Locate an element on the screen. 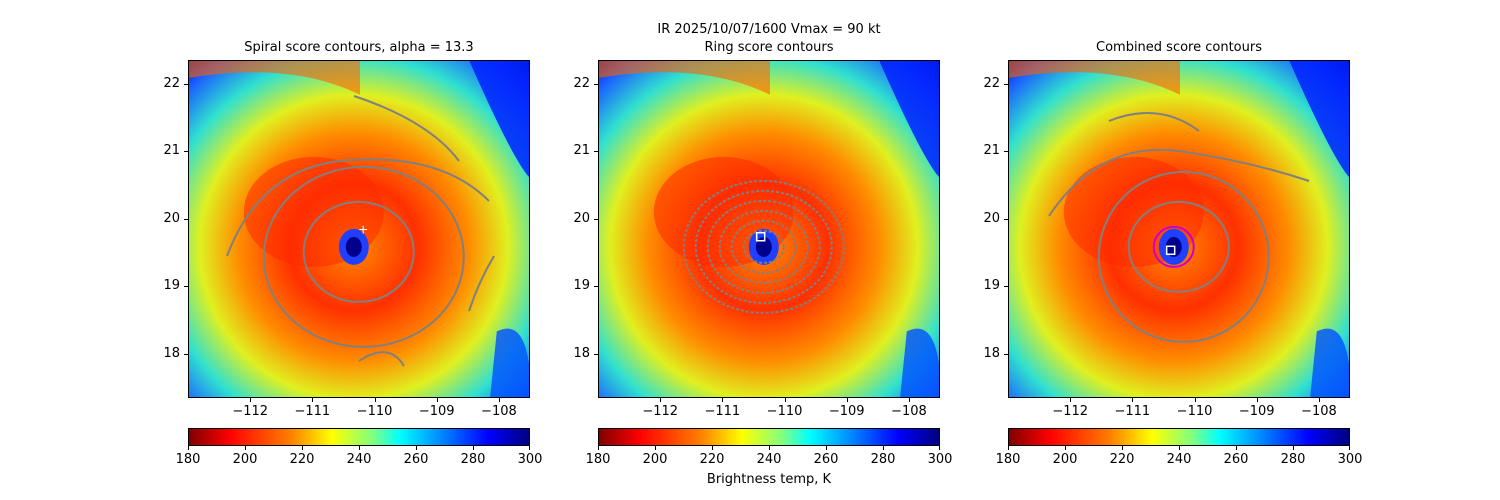  ring-contour is located at coordinates (763, 246).